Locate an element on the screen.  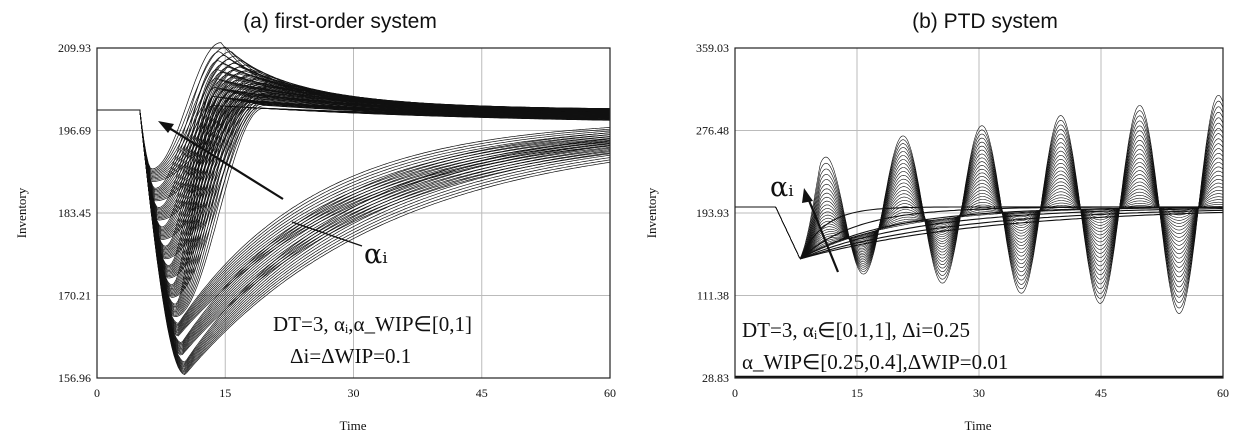
chart-a-xtick-label: 30 is located at coordinates (354, 393).